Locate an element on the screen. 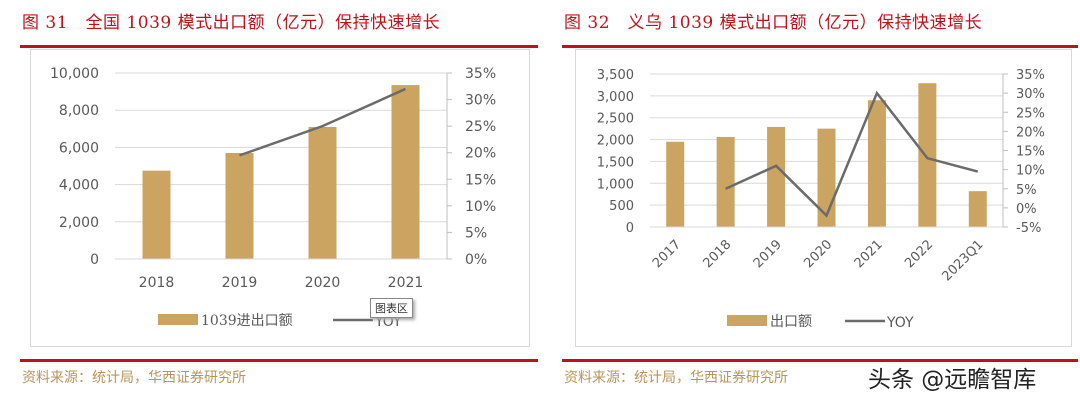 This screenshot has width=1080, height=404. chart-title-32: 图 32 义乌 1039 模式出口额（亿元）保持快速增长 is located at coordinates (773, 23).